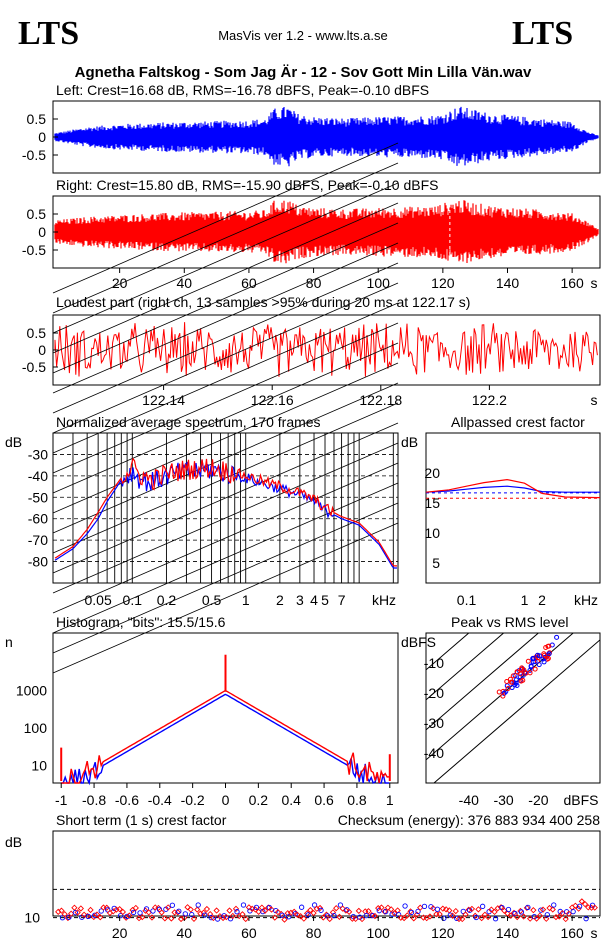  I want to click on peak-rms-y-tick-label: -20, so click(434, 693).